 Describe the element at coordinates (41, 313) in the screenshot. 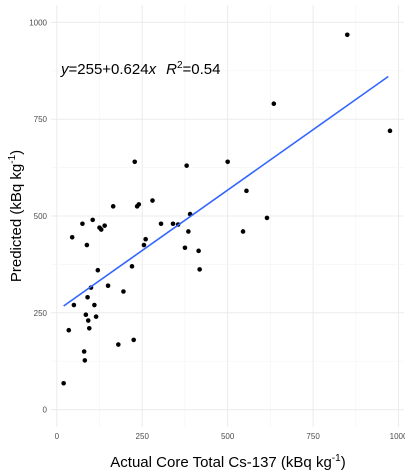

I see `y-tick-label: 250` at that location.